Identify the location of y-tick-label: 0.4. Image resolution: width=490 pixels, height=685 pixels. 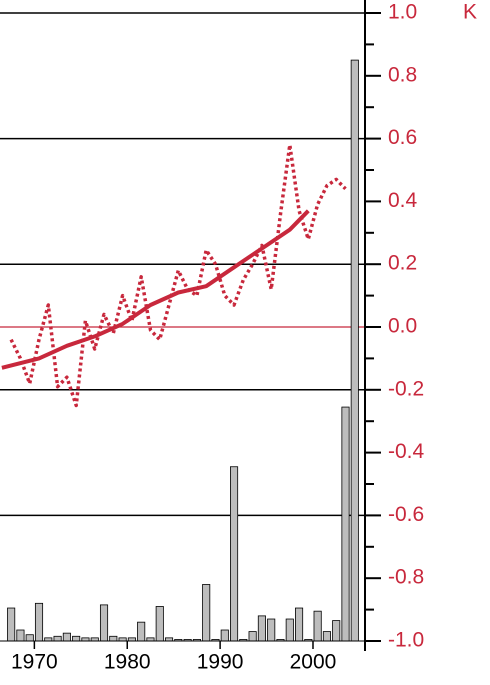
(403, 200).